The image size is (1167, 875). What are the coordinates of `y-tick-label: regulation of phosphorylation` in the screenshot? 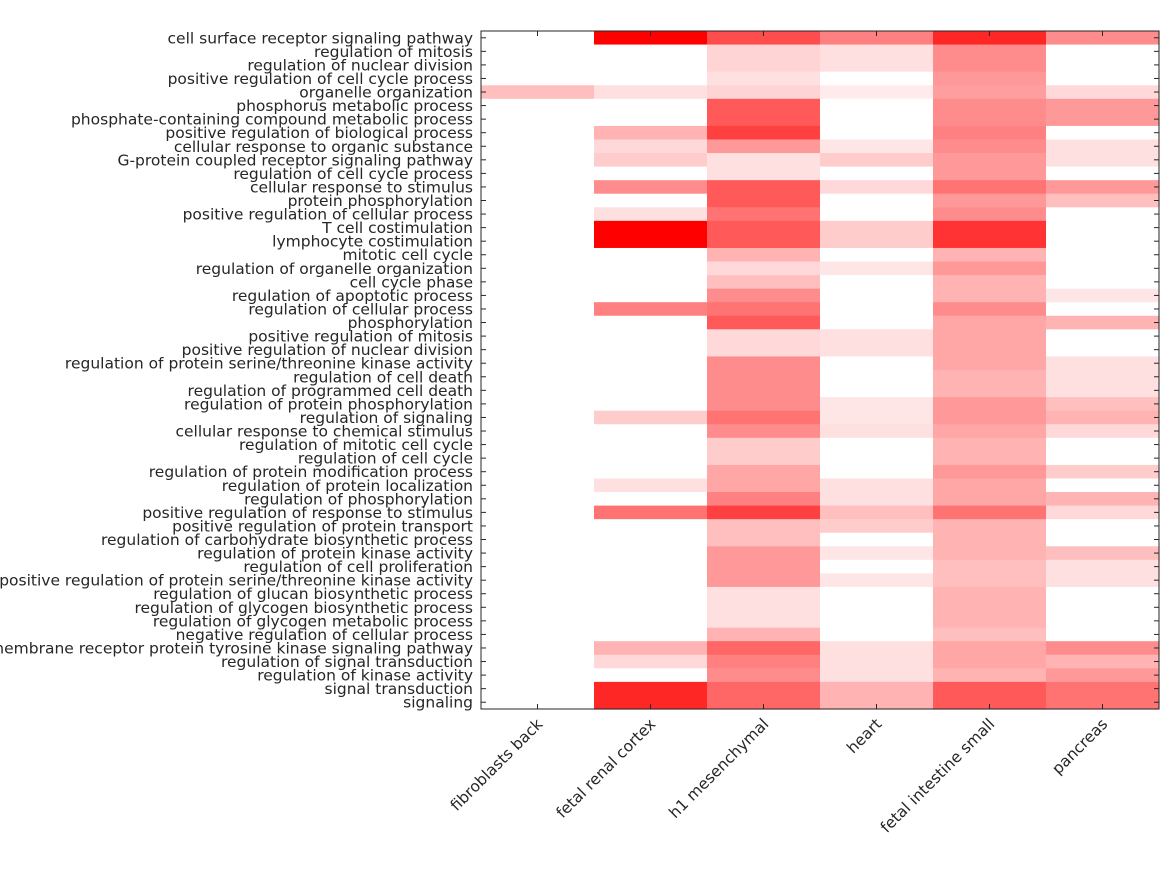 It's located at (358, 499).